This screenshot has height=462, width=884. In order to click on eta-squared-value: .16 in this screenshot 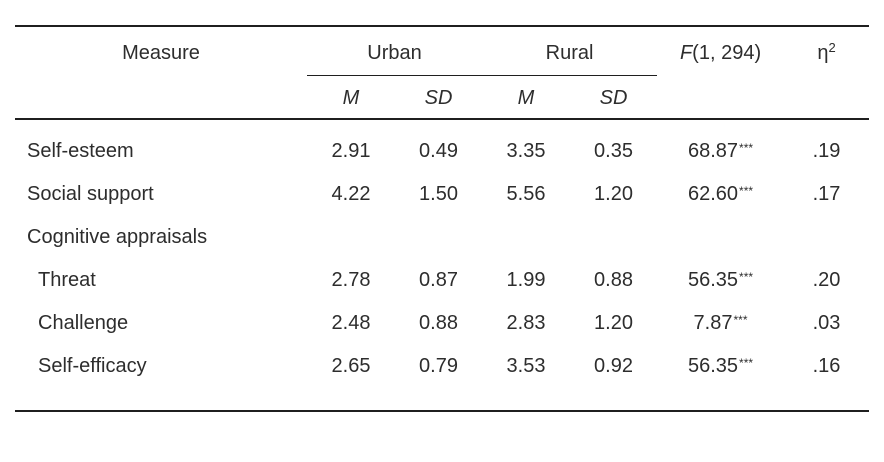, I will do `click(826, 366)`.